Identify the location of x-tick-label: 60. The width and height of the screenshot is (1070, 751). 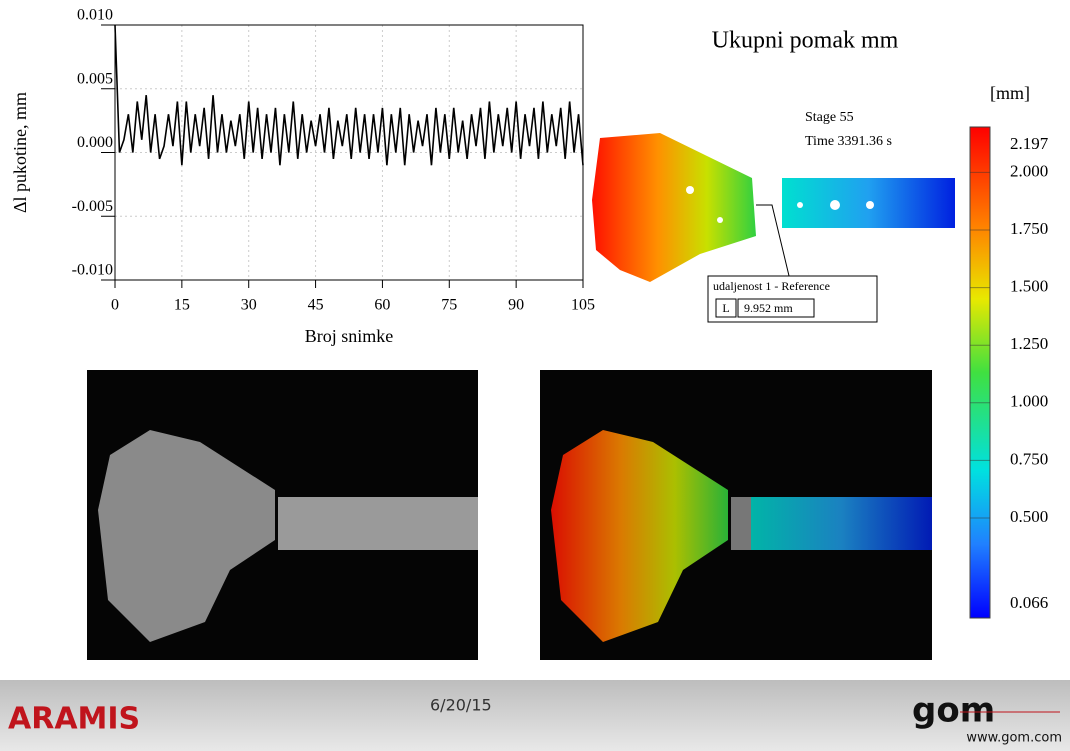
(382, 305).